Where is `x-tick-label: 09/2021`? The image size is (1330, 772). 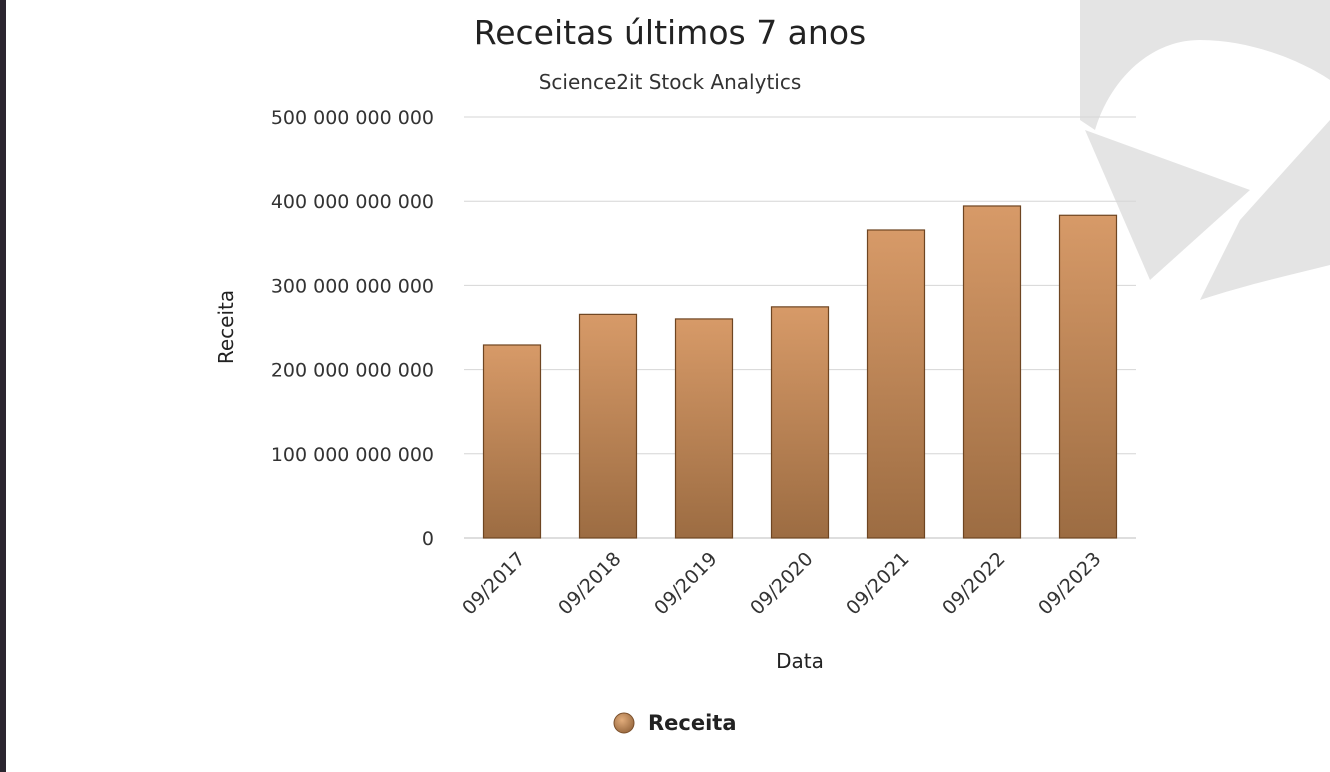 x-tick-label: 09/2021 is located at coordinates (877, 583).